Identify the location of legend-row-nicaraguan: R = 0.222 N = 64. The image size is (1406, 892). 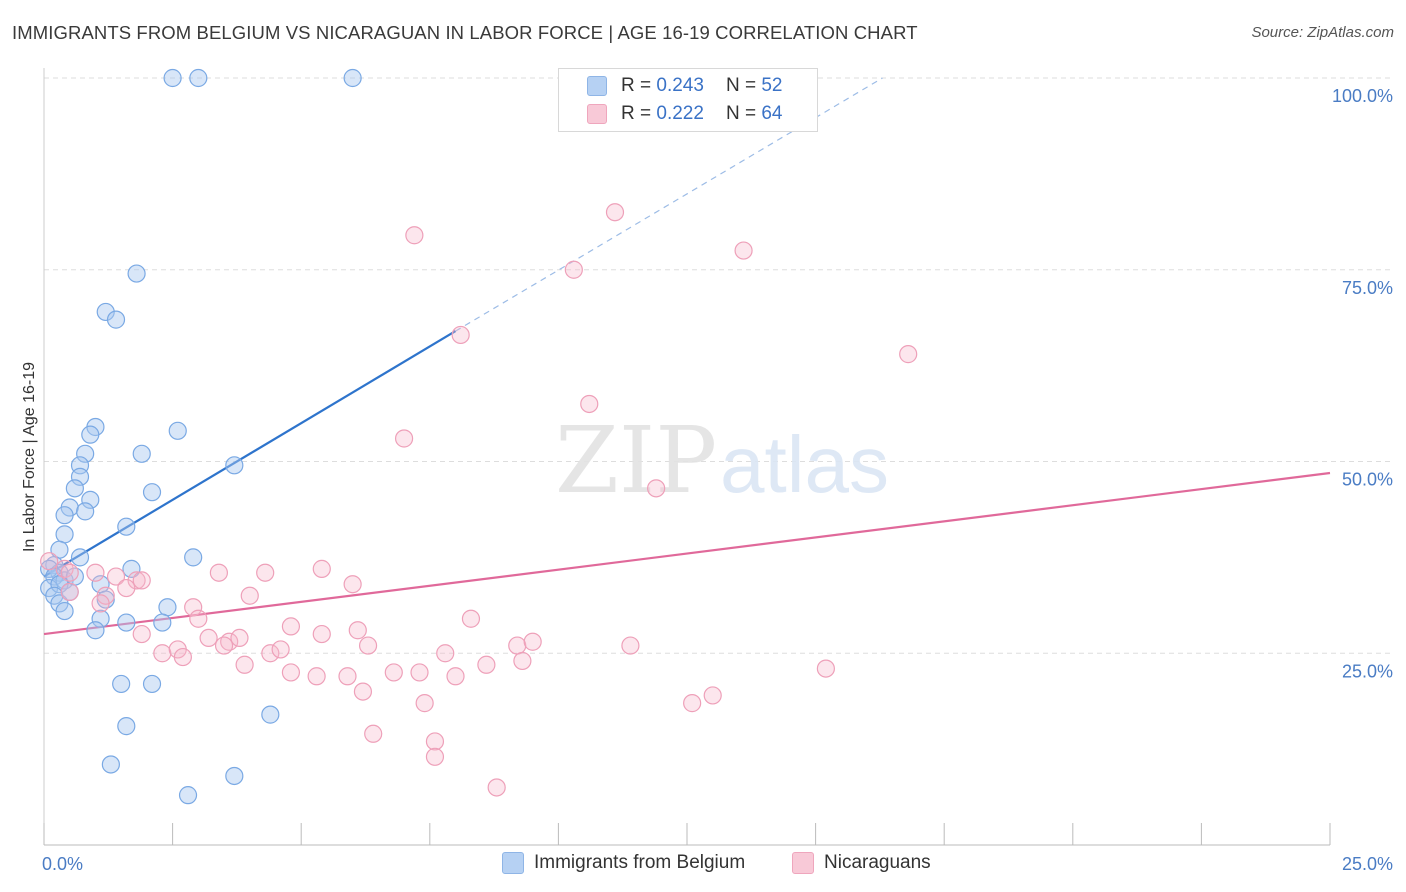
(684, 114).